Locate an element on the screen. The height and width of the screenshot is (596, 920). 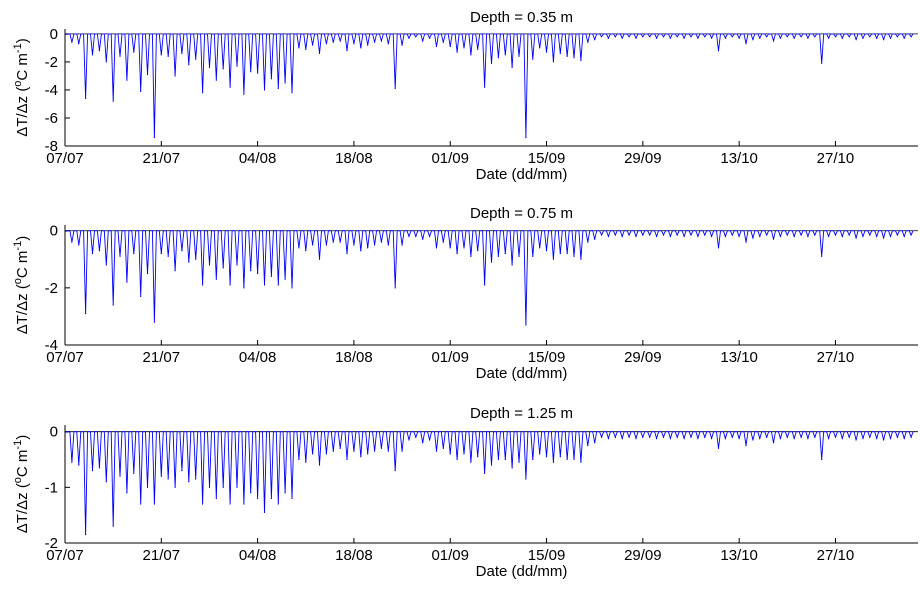
chart-title: Depth = 0.75 m is located at coordinates (521, 213).